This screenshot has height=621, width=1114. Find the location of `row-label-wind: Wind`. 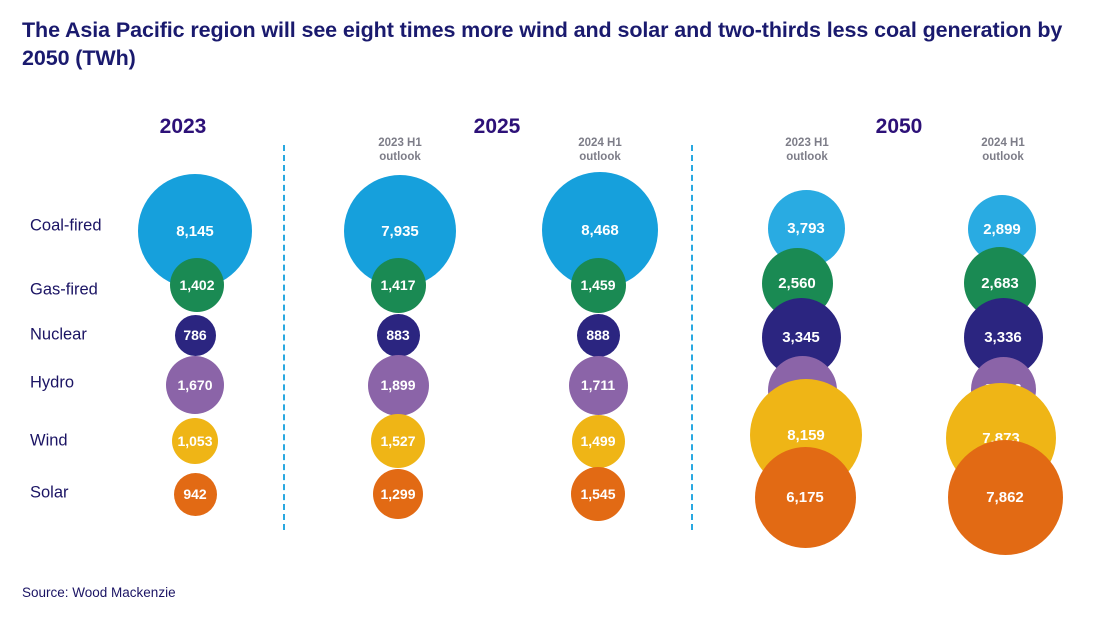

row-label-wind: Wind is located at coordinates (49, 440).